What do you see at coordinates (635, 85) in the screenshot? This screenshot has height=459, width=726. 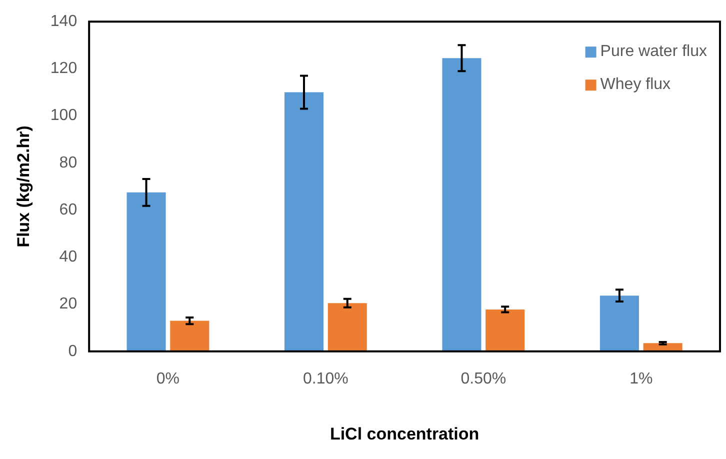 I see `legend-label: Whey flux` at bounding box center [635, 85].